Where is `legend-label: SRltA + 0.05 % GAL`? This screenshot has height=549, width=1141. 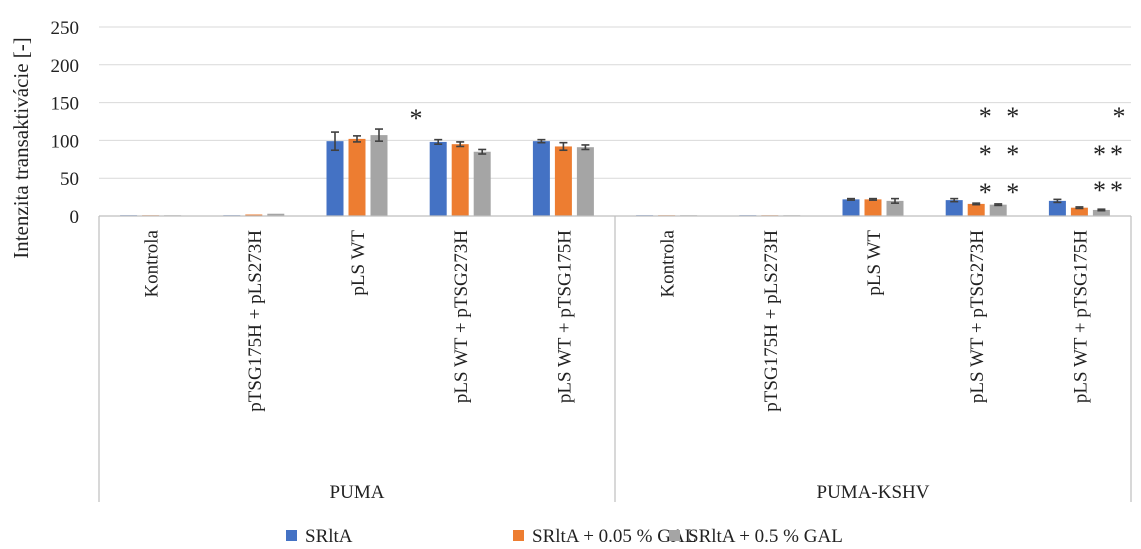 legend-label: SRltA + 0.05 % GAL is located at coordinates (614, 536).